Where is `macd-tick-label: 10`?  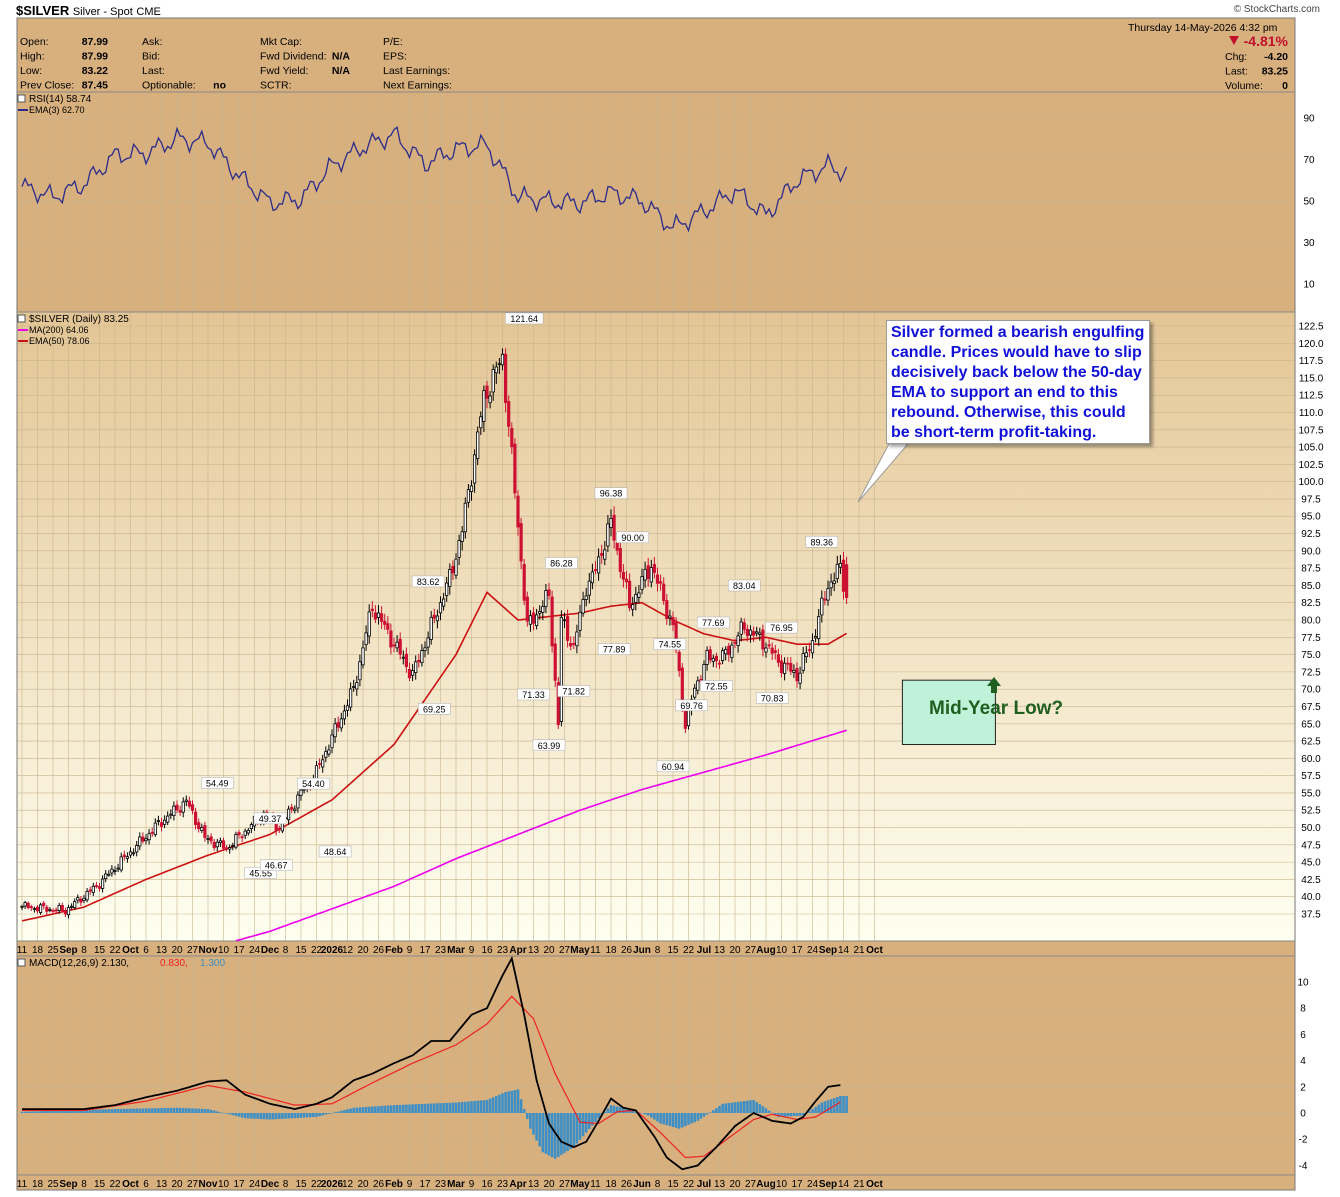
macd-tick-label: 10 is located at coordinates (1303, 983).